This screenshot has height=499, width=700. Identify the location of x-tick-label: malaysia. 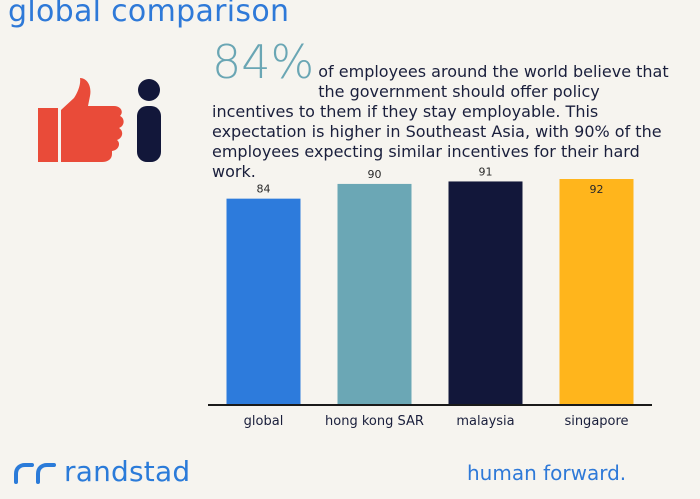
(485, 421).